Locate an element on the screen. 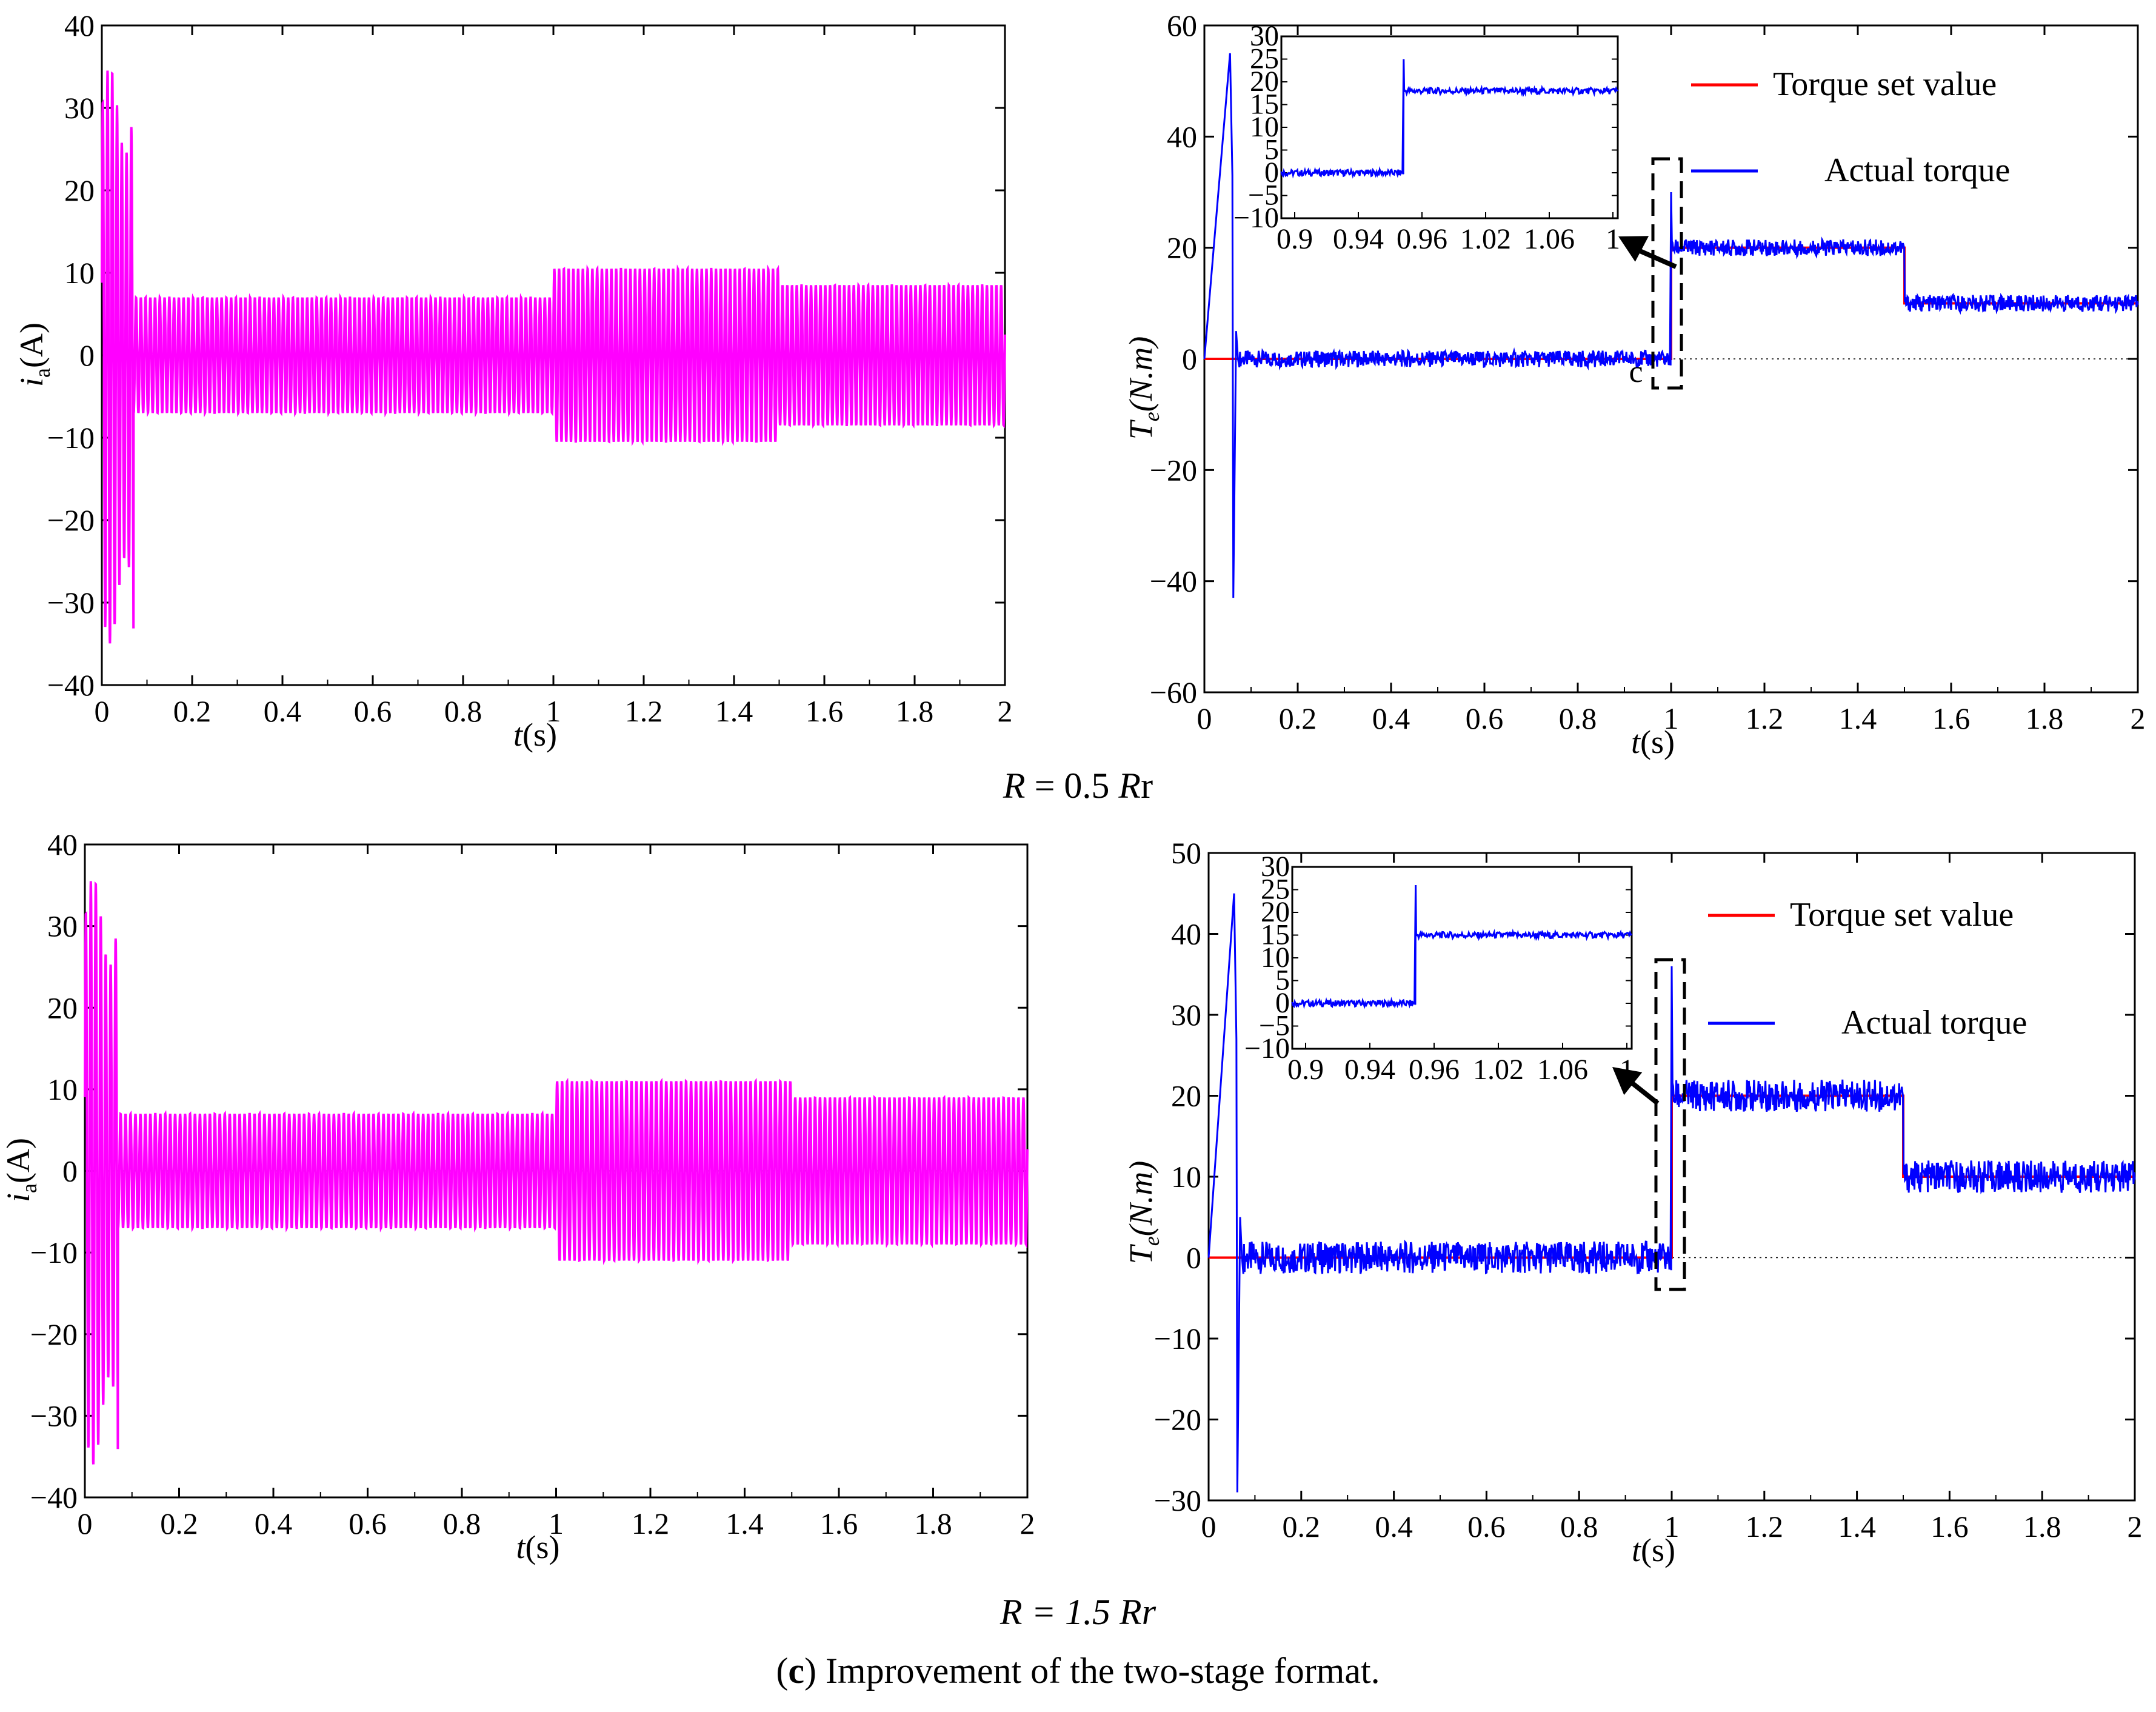 The width and height of the screenshot is (2156, 1712). inset-frame is located at coordinates (1449, 127).